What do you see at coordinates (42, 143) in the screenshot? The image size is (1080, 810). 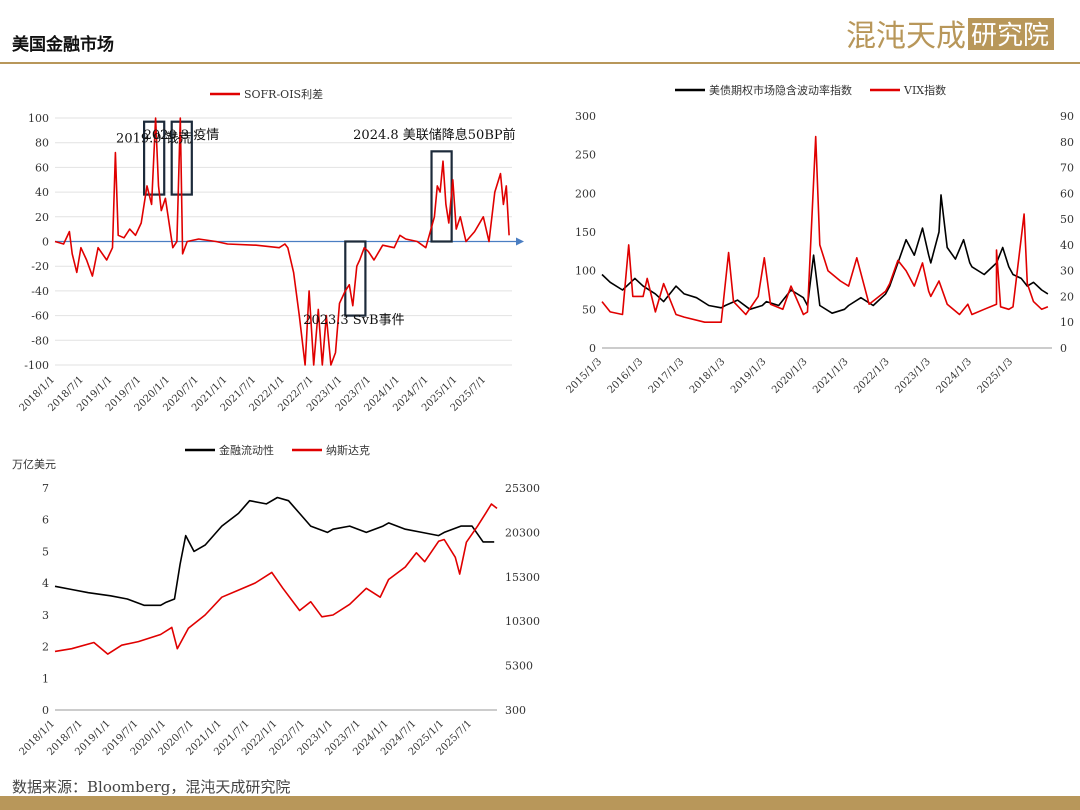 I see `y-tick-label: 80` at bounding box center [42, 143].